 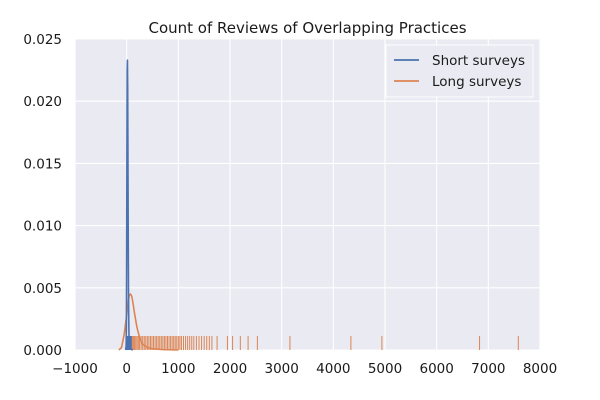 What do you see at coordinates (42, 289) in the screenshot?
I see `y-tick-label: 0.005` at bounding box center [42, 289].